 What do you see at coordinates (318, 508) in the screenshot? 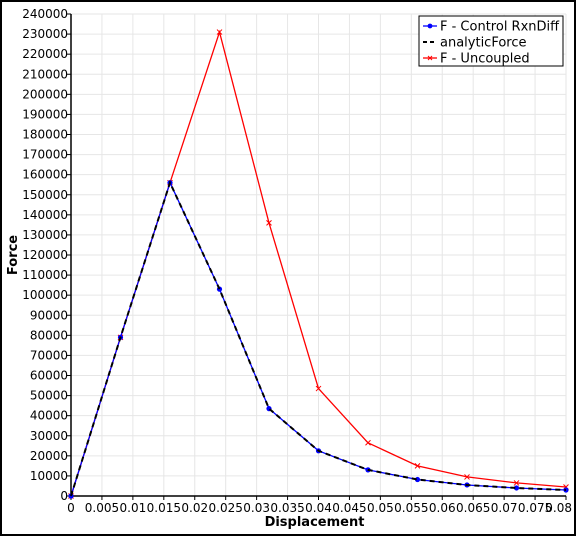
I see `x-tick-label: 0.04` at bounding box center [318, 508].